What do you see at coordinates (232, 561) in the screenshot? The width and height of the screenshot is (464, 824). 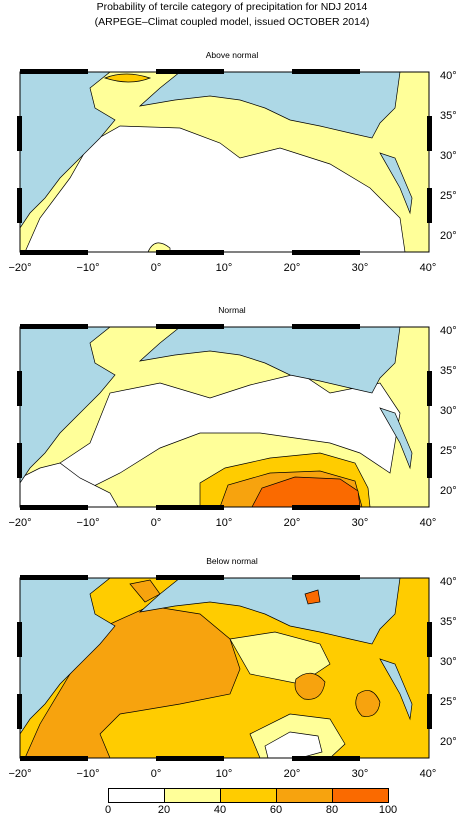 I see `panel-title: Below normal` at bounding box center [232, 561].